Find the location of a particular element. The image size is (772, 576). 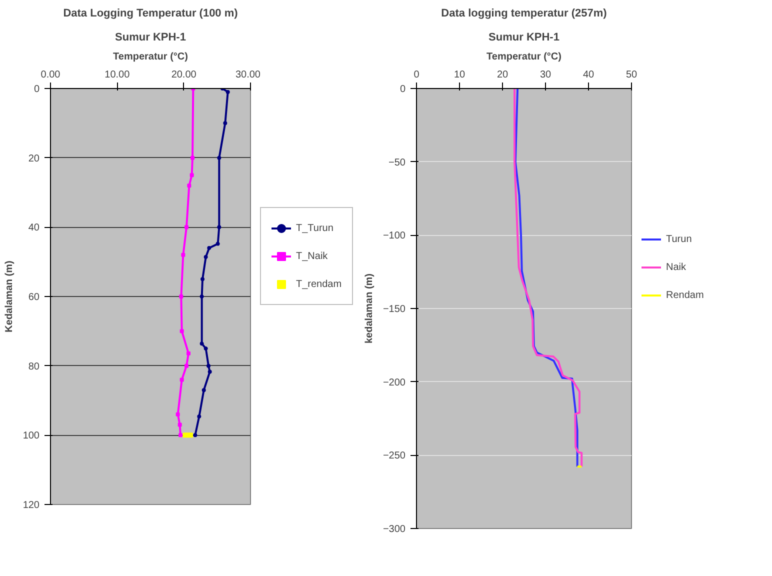

y-axis-title: kedalaman (m) is located at coordinates (369, 308).